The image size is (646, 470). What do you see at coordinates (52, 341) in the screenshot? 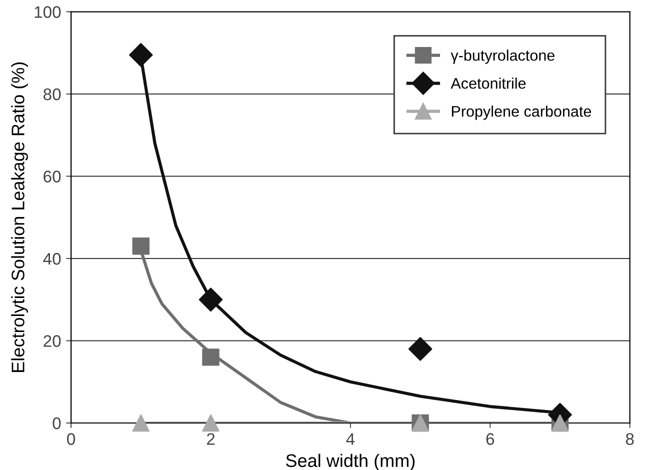
I see `y-tick-label: 20` at bounding box center [52, 341].